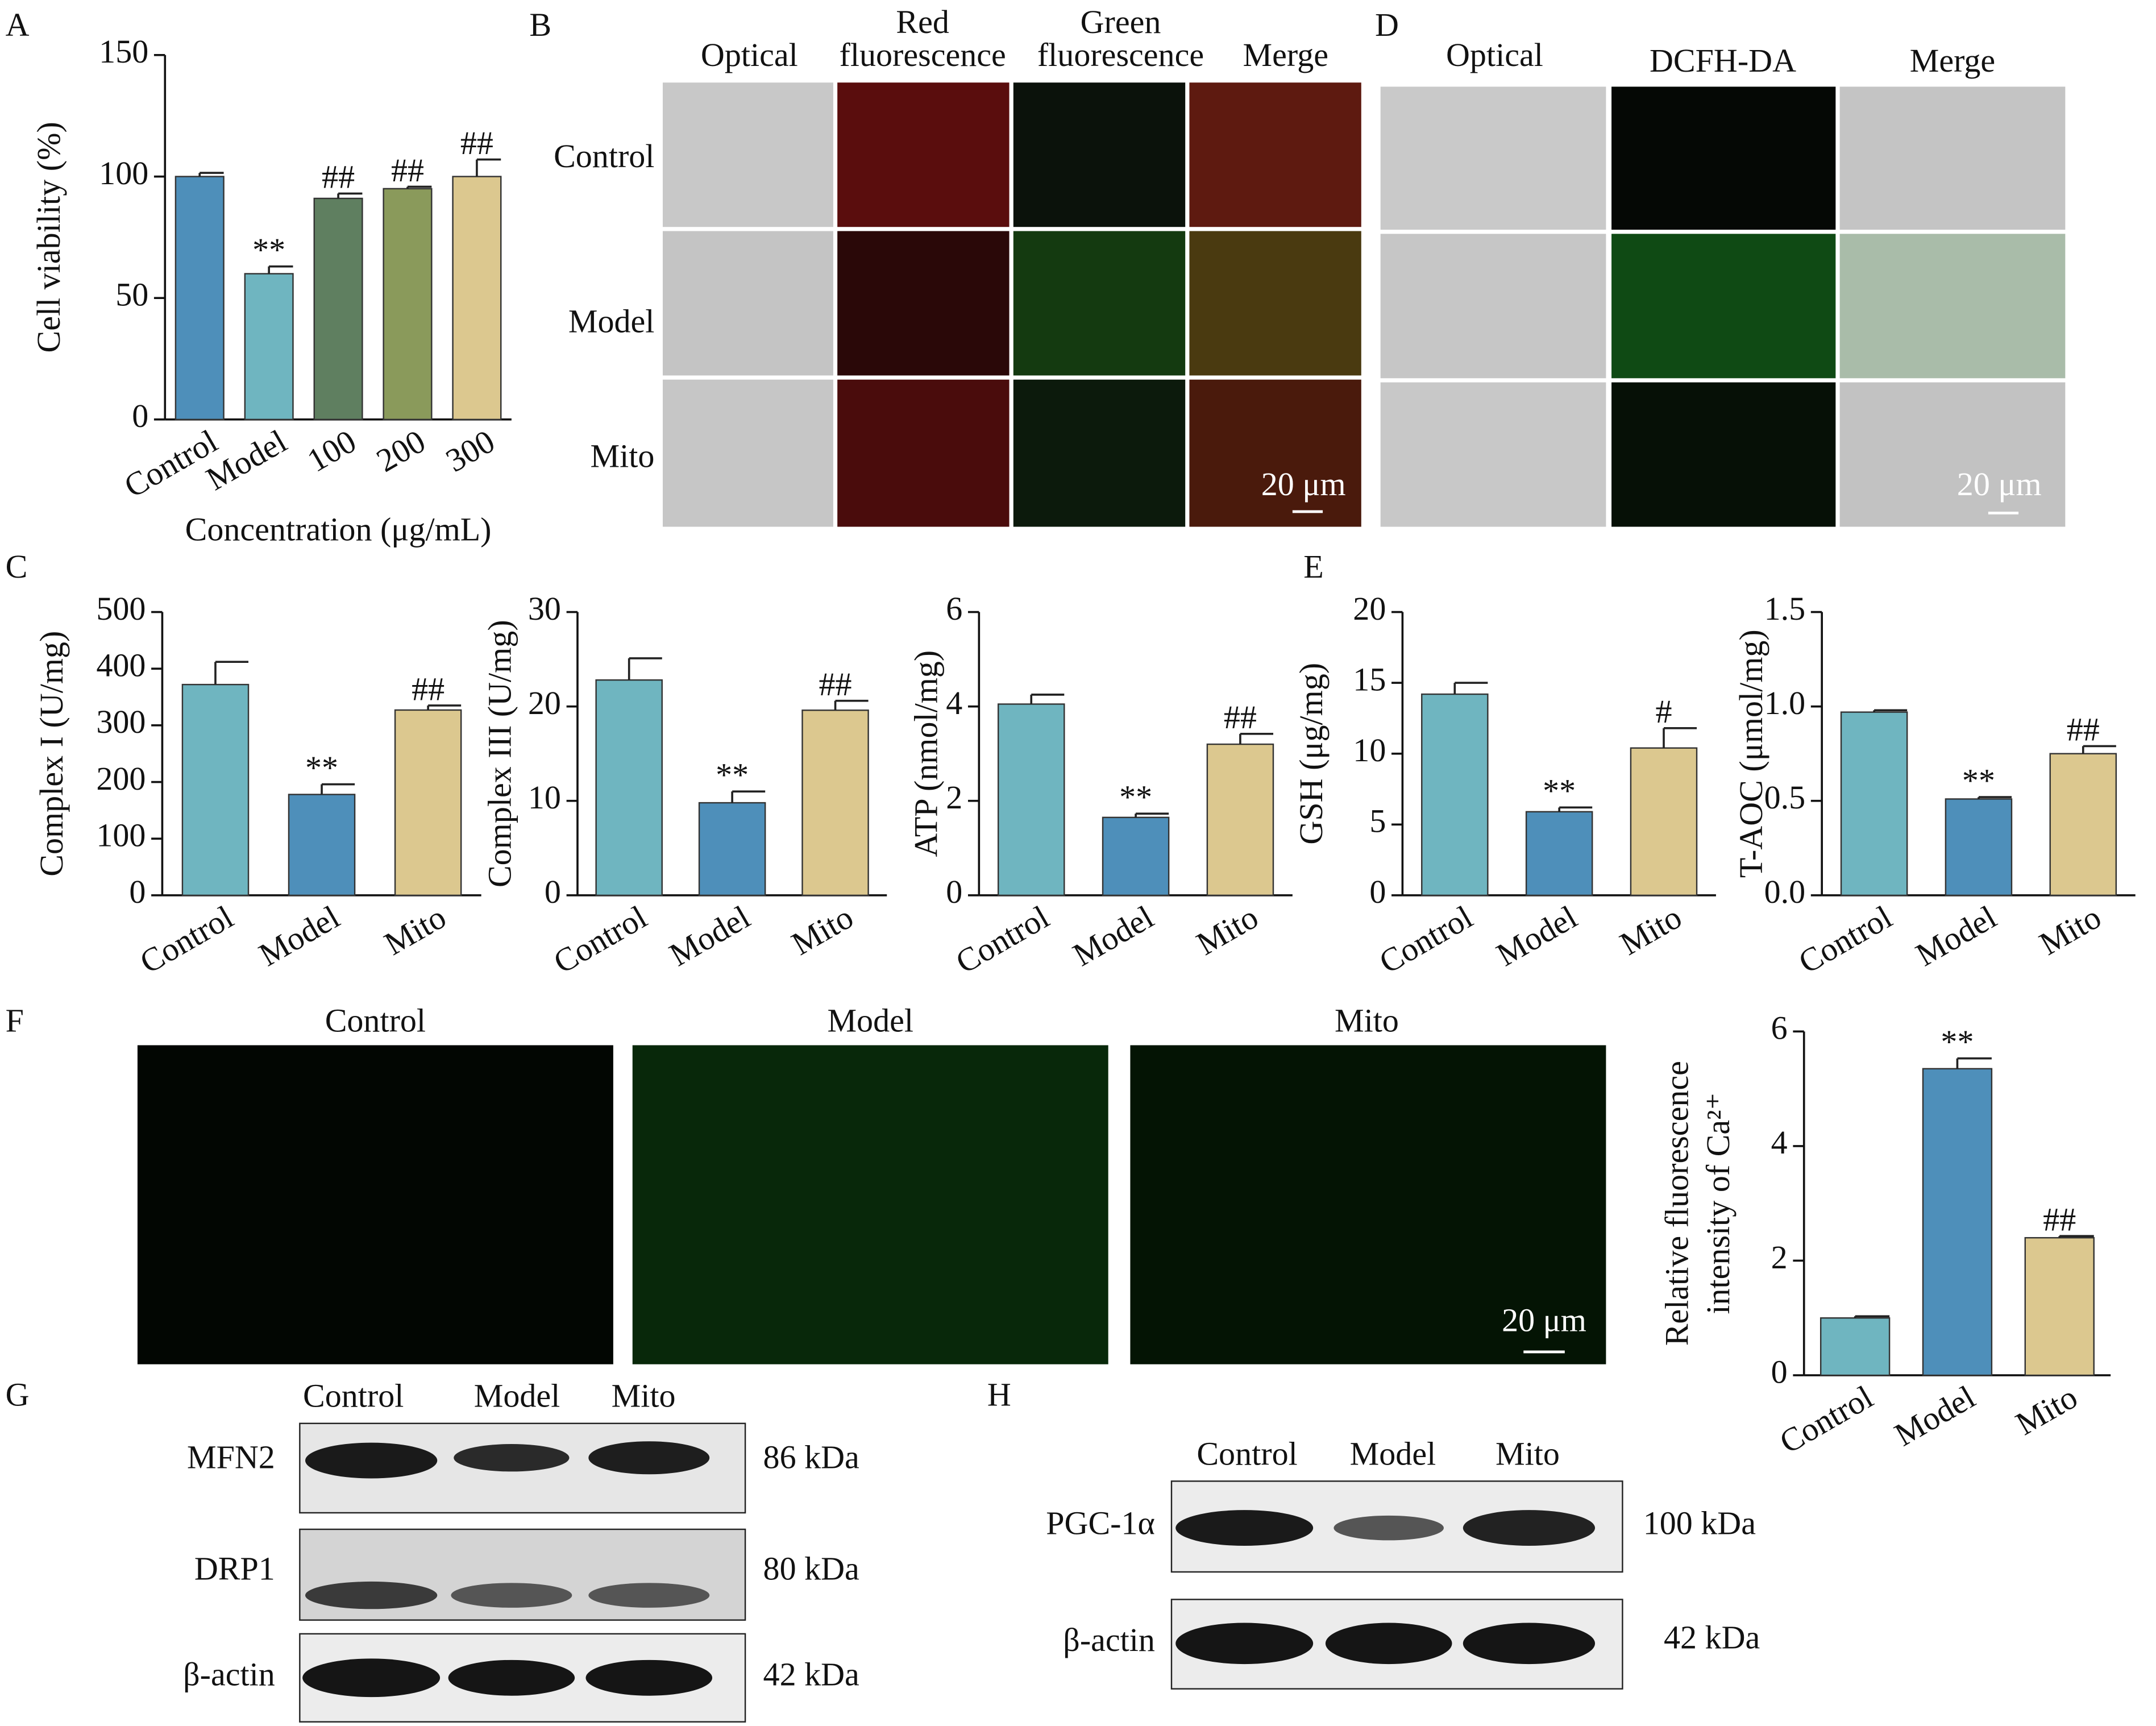 The width and height of the screenshot is (2156, 1726). Describe the element at coordinates (52, 754) in the screenshot. I see `y-axis-label: Complex I (U/mg)` at that location.